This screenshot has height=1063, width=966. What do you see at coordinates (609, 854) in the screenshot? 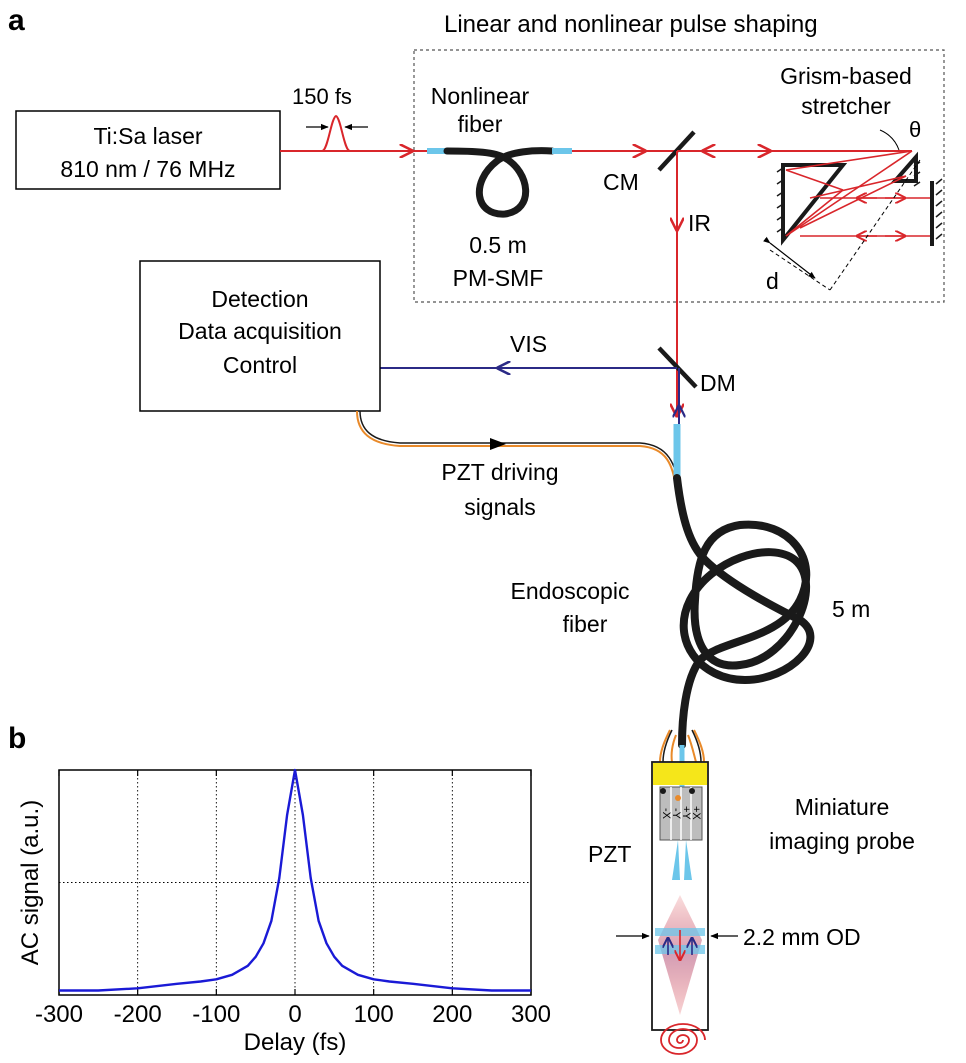
I see `pzt-label: PZT` at bounding box center [609, 854].